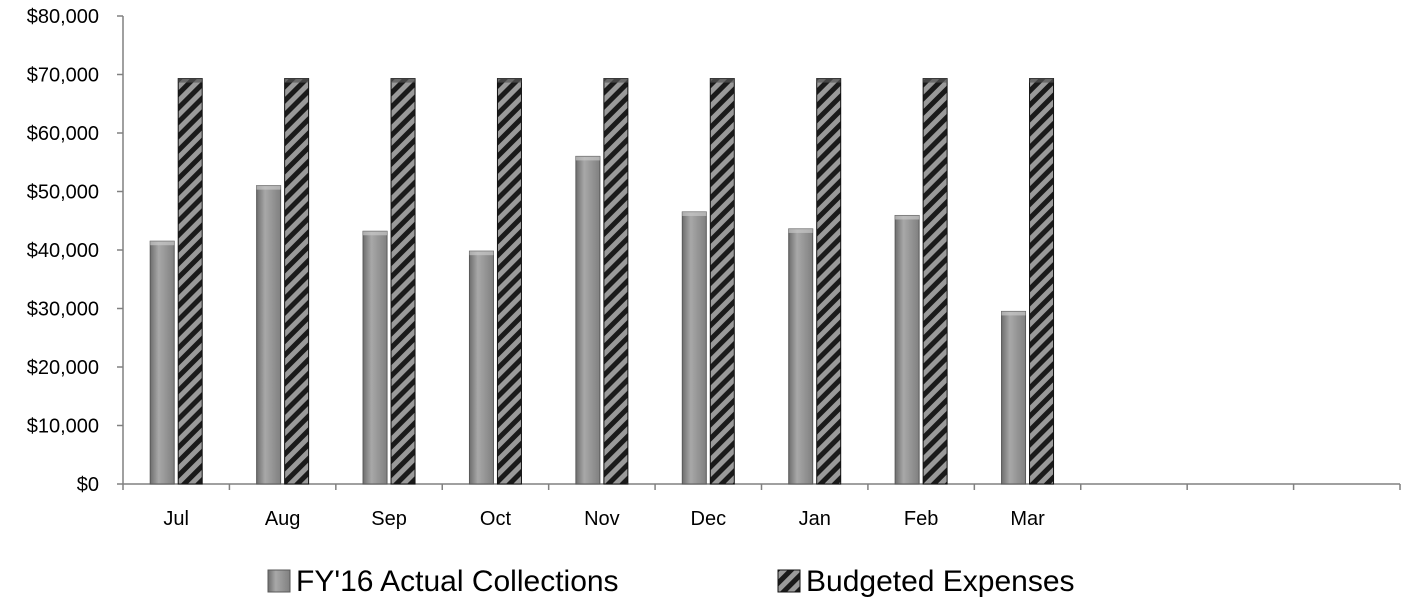 This screenshot has height=597, width=1405. What do you see at coordinates (63, 310) in the screenshot?
I see `y-tick-label: $30,000` at bounding box center [63, 310].